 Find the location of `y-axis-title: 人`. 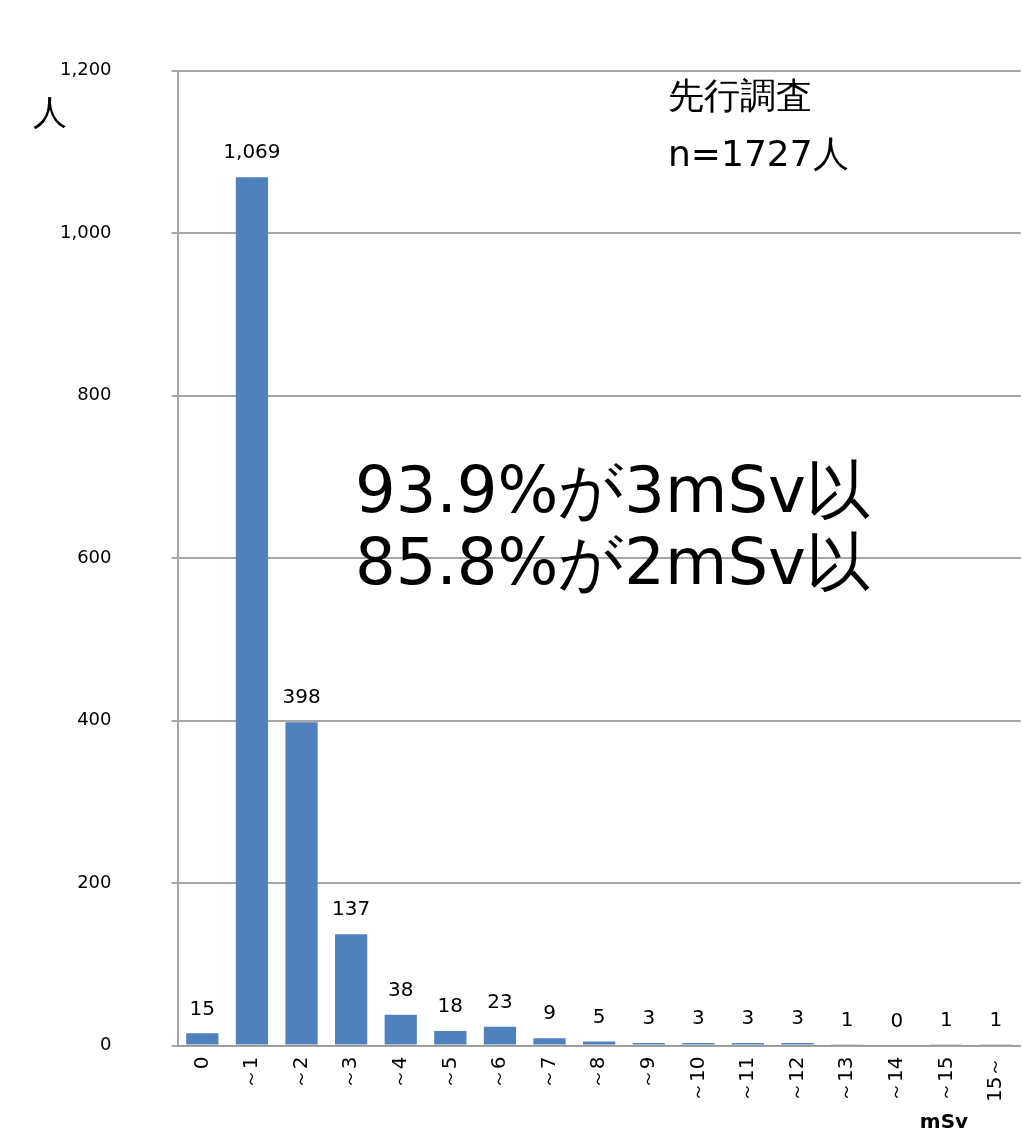

y-axis-title: 人 is located at coordinates (50, 111).